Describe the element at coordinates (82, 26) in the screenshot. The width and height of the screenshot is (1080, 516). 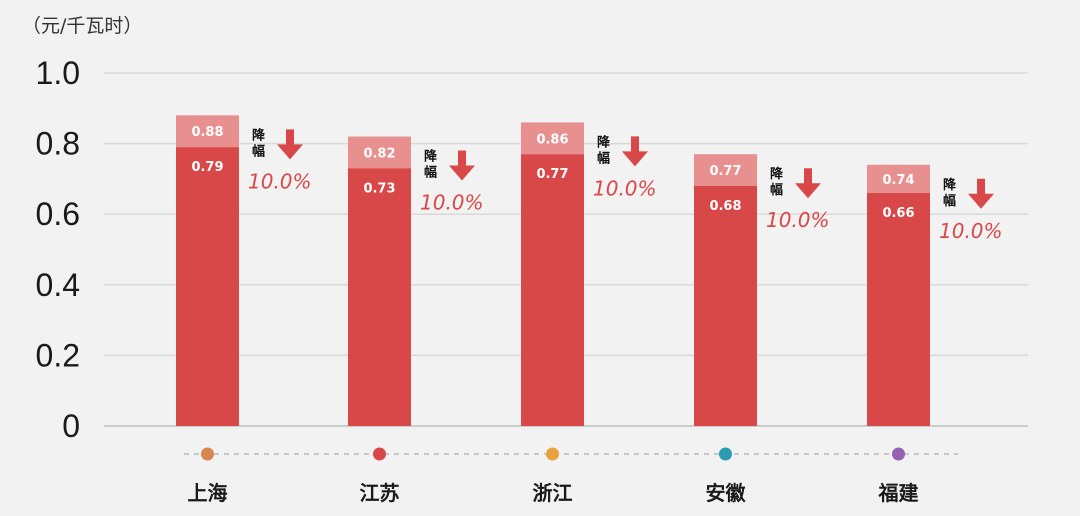
I see `unit-label: （元/千瓦时）` at that location.